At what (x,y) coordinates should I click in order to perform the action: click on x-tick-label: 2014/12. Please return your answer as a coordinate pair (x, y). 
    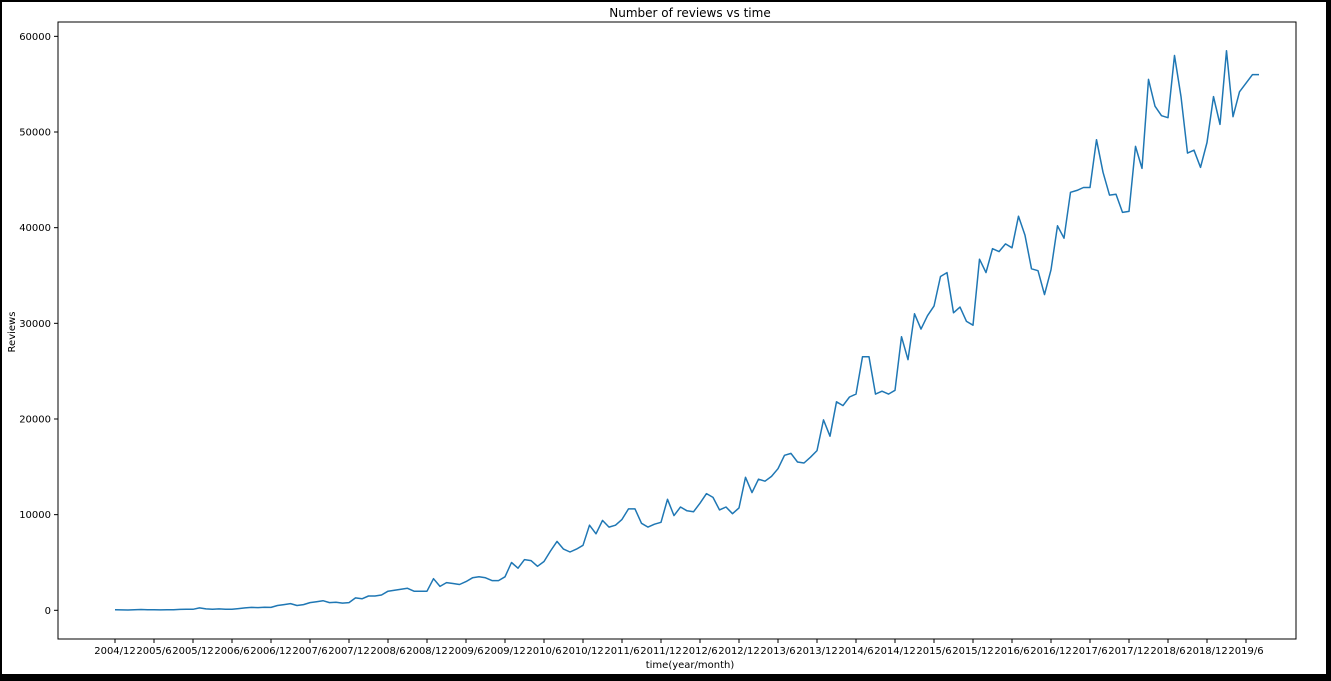
    Looking at the image, I should click on (895, 651).